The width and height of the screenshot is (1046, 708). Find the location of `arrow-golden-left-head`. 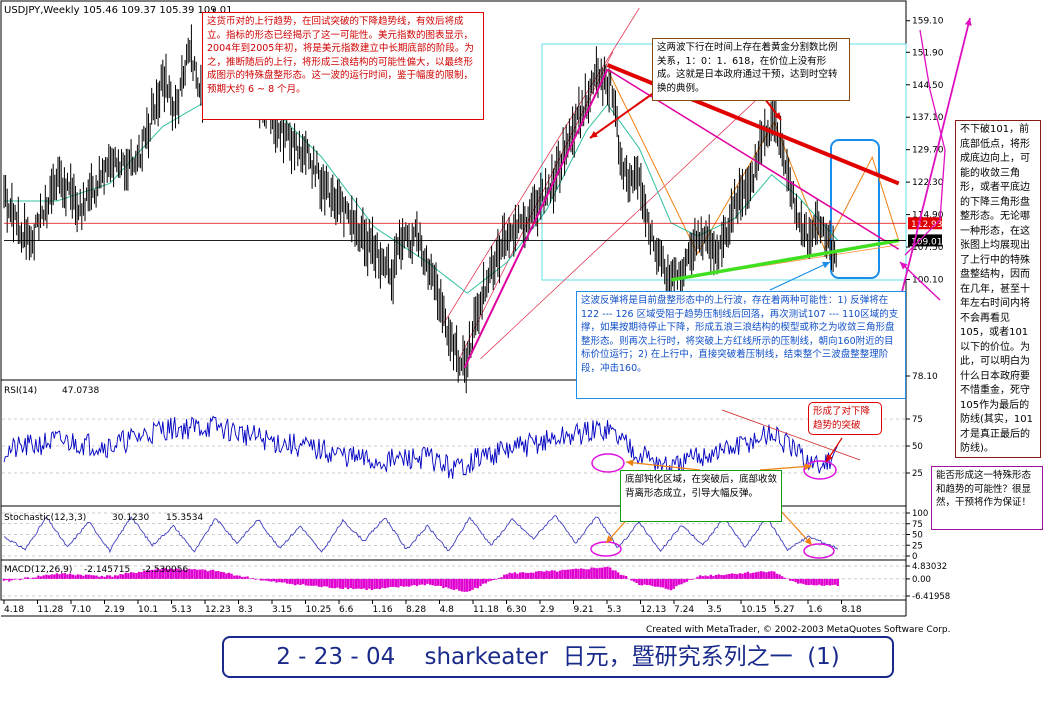

arrow-golden-left-head is located at coordinates (594, 134).